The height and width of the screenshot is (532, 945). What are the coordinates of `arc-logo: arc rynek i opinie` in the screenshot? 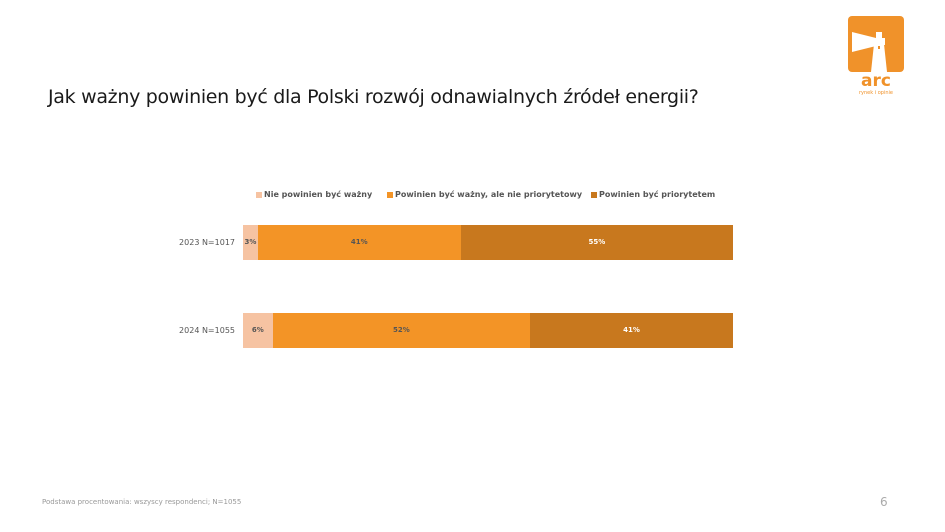 It's located at (876, 56).